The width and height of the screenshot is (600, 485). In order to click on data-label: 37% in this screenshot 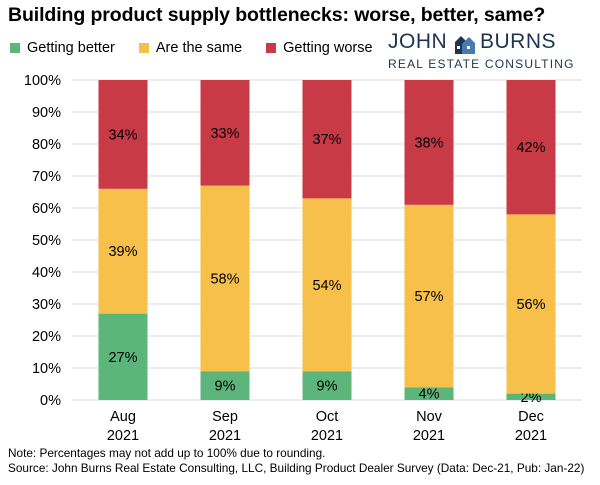, I will do `click(326, 140)`.